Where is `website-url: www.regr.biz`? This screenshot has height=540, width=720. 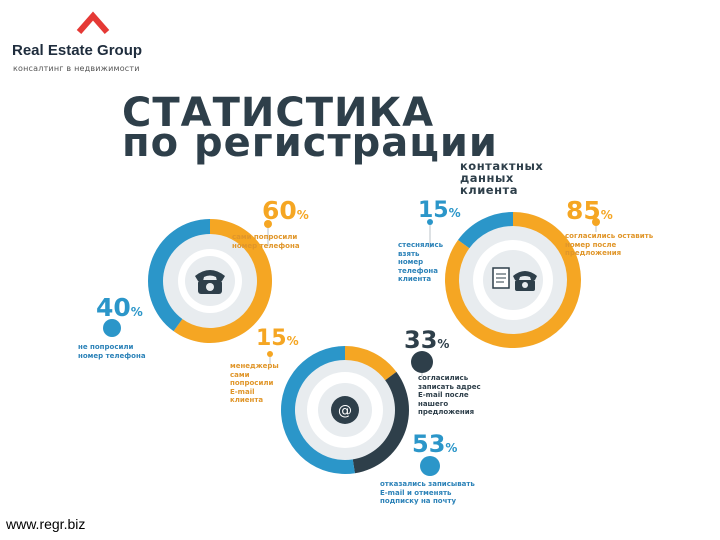 website-url: www.regr.biz is located at coordinates (46, 524).